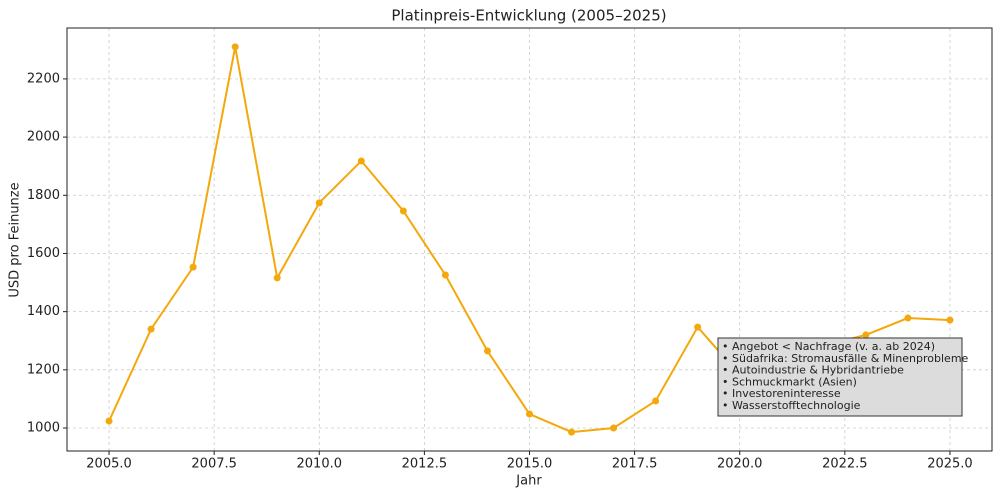 The width and height of the screenshot is (1000, 496). What do you see at coordinates (789, 381) in the screenshot?
I see `annotation-text: • Schmuckmarkt (Asien)` at bounding box center [789, 381].